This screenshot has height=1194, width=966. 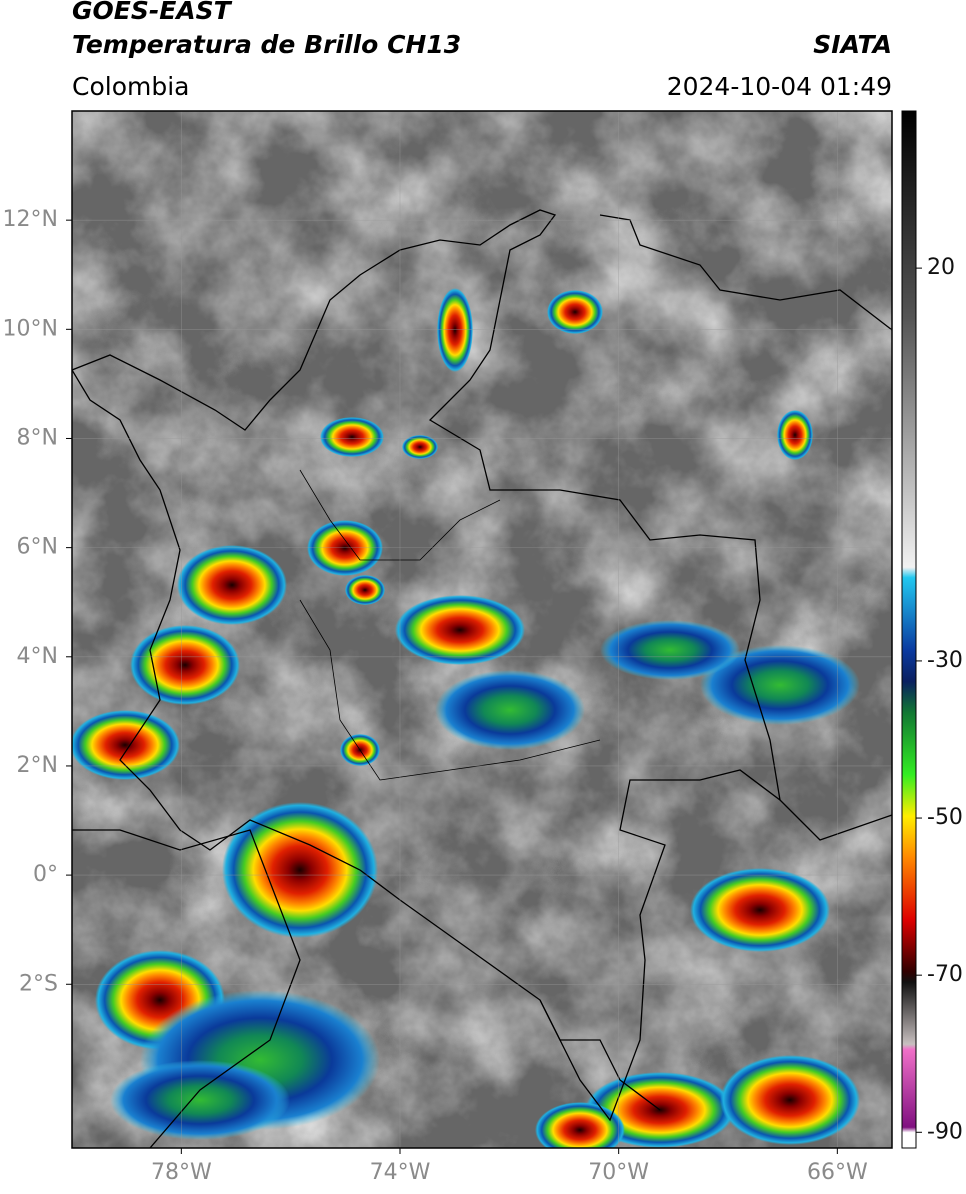 I want to click on x-tick-label: 74°W, so click(x=400, y=1172).